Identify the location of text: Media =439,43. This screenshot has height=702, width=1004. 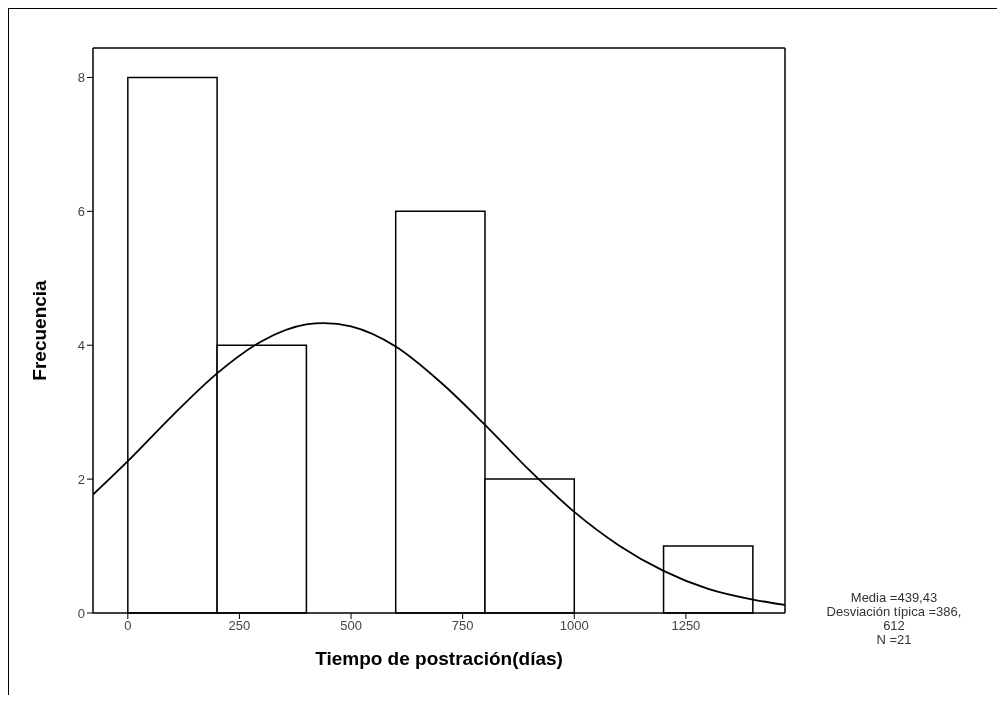
(894, 597).